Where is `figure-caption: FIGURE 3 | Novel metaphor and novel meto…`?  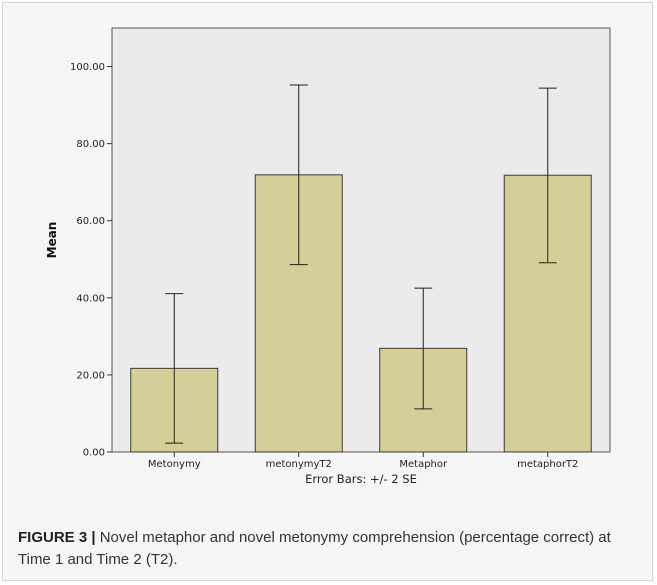
figure-caption: FIGURE 3 | Novel metaphor and novel meto… is located at coordinates (328, 549).